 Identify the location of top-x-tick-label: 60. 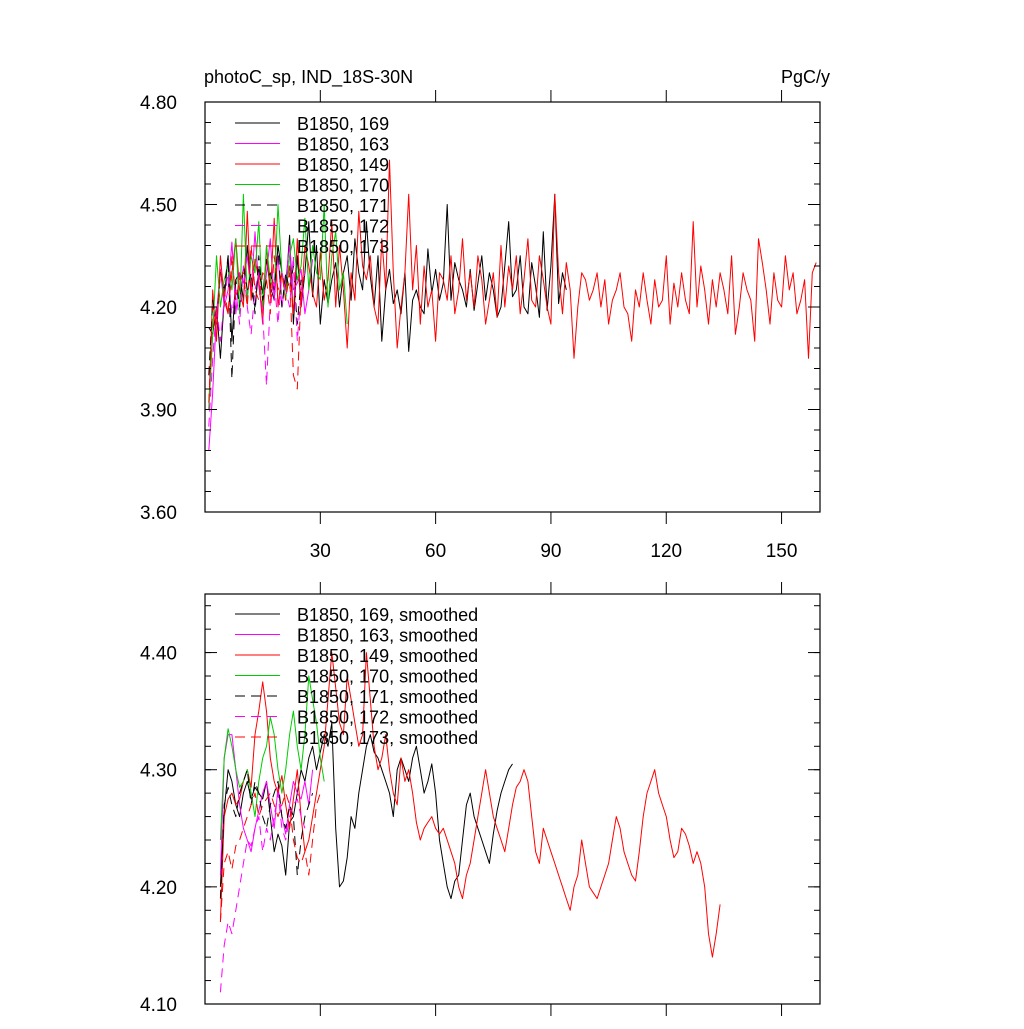
(435, 551).